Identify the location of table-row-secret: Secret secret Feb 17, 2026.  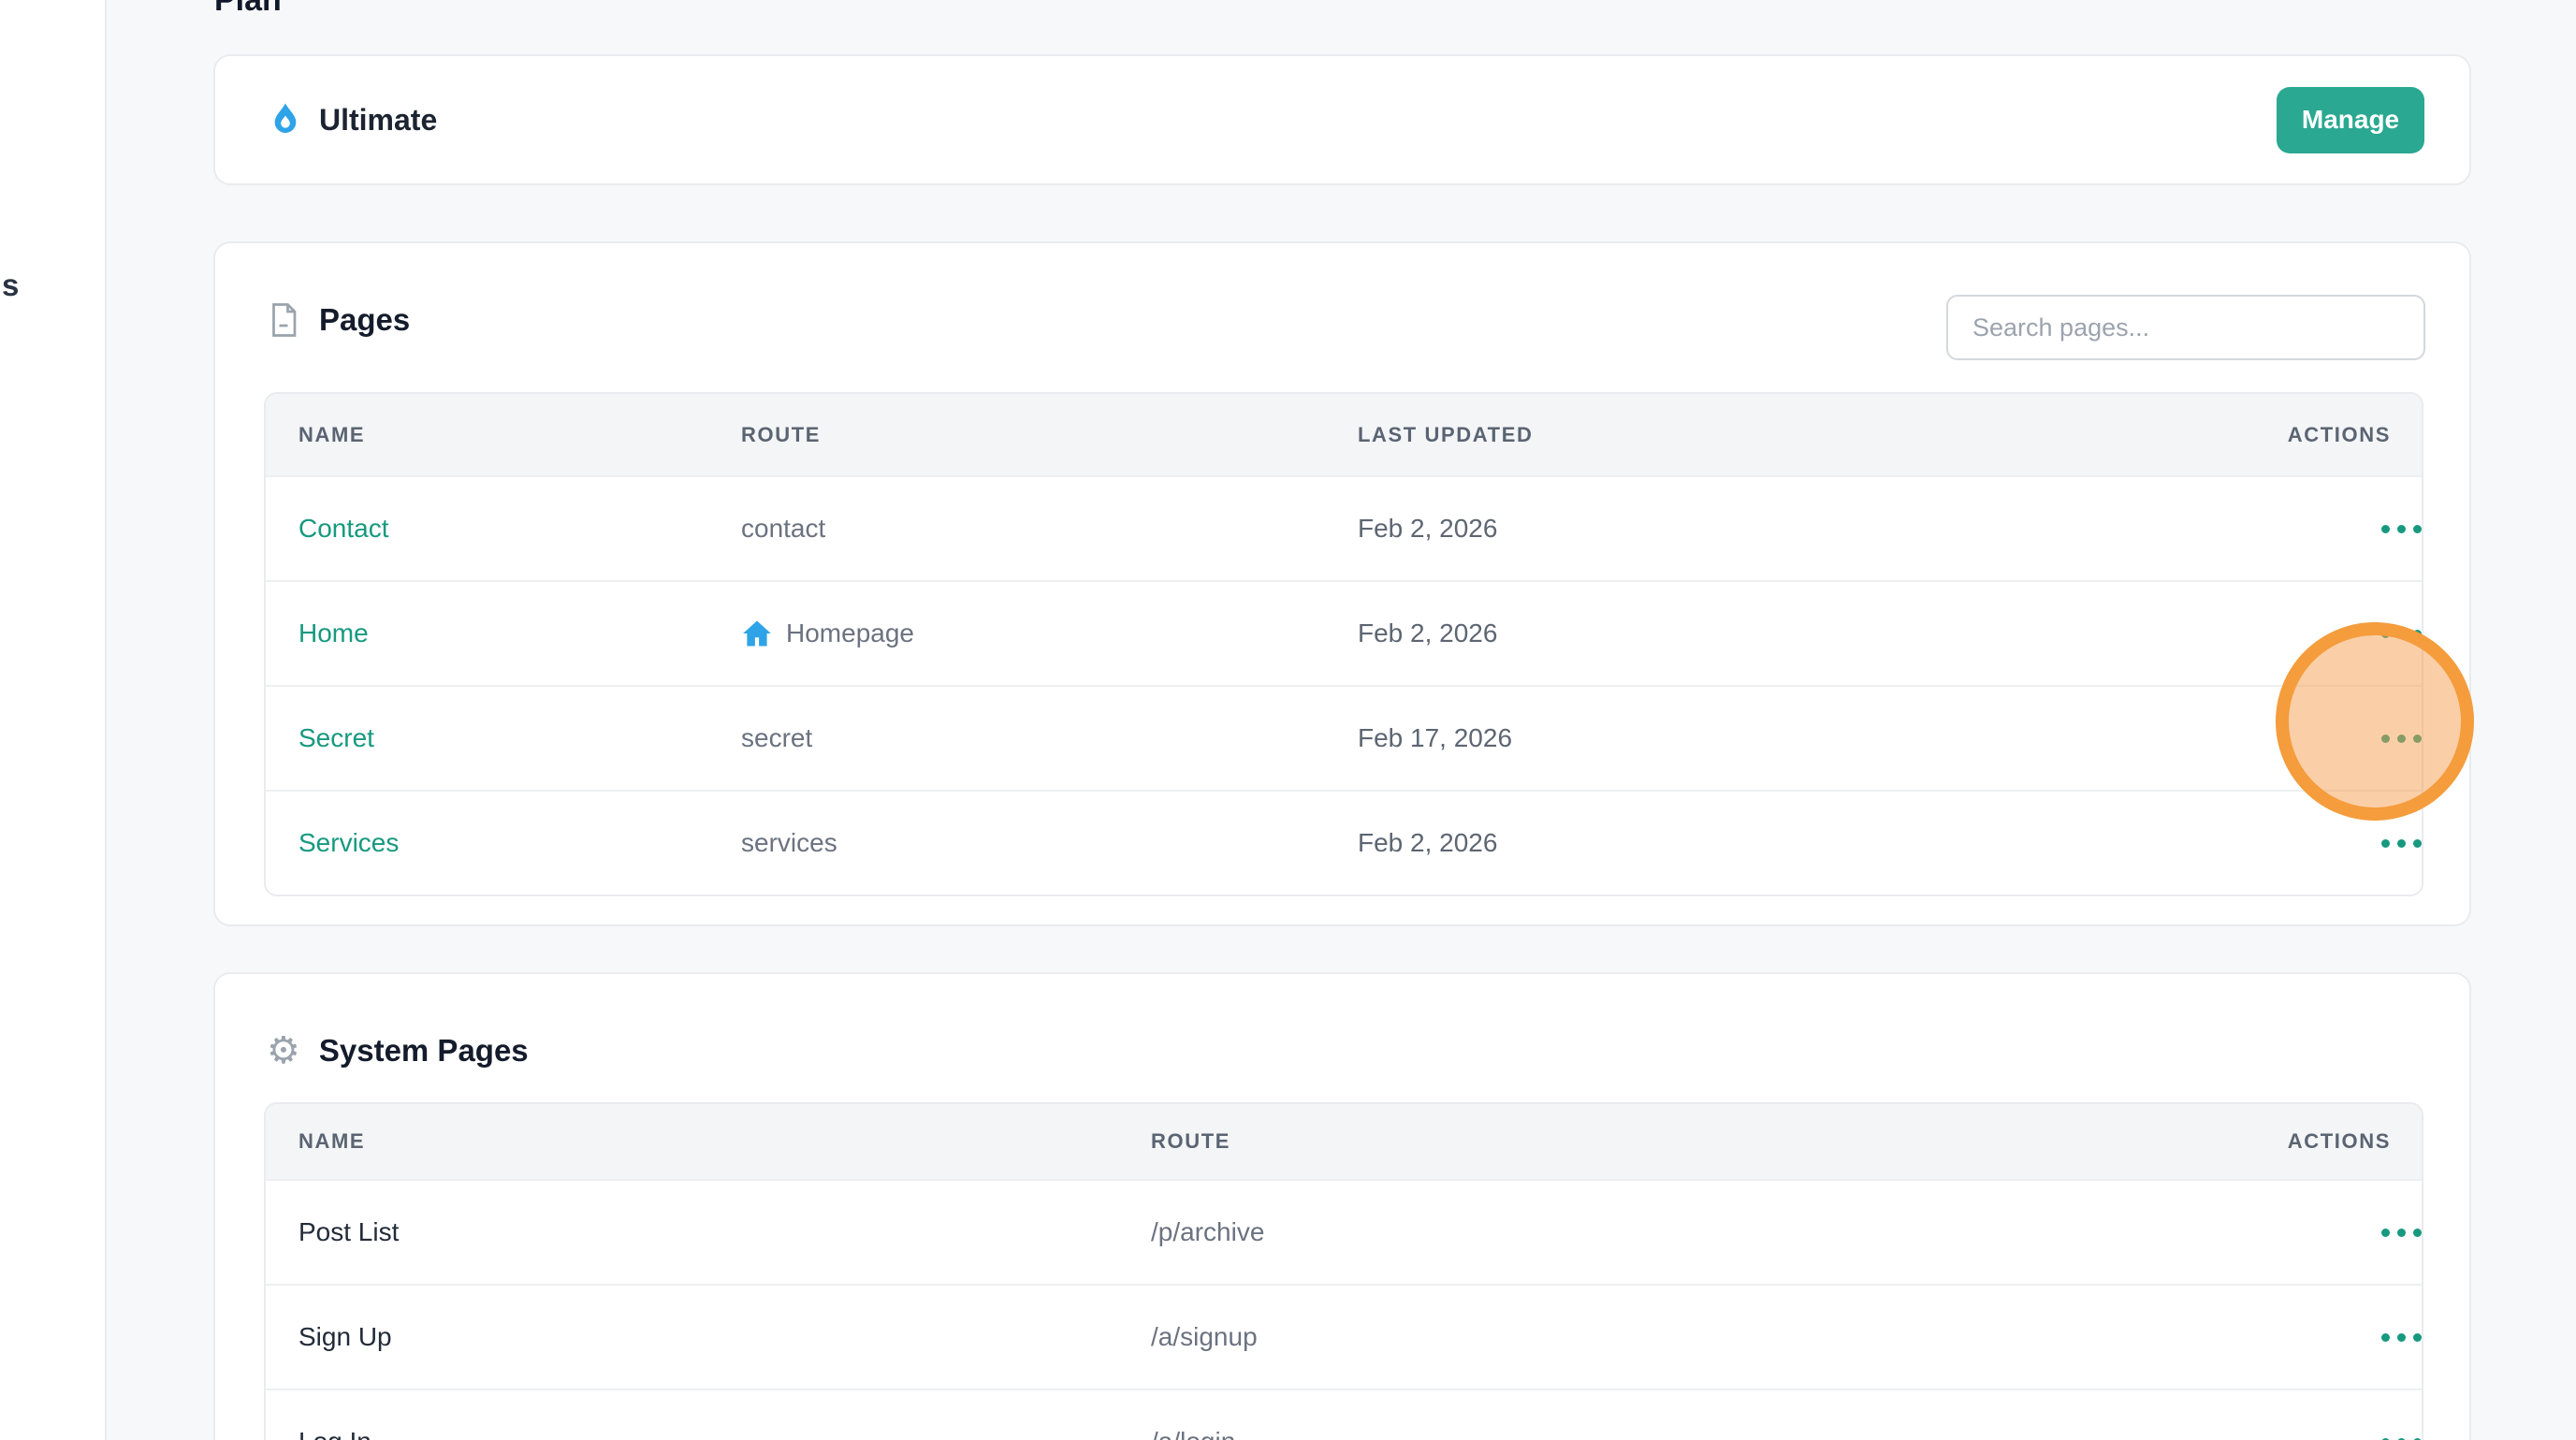
(1344, 738).